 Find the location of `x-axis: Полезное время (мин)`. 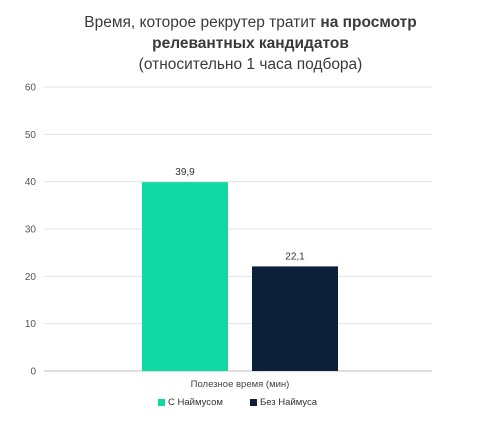

x-axis: Полезное время (мин) is located at coordinates (240, 384).